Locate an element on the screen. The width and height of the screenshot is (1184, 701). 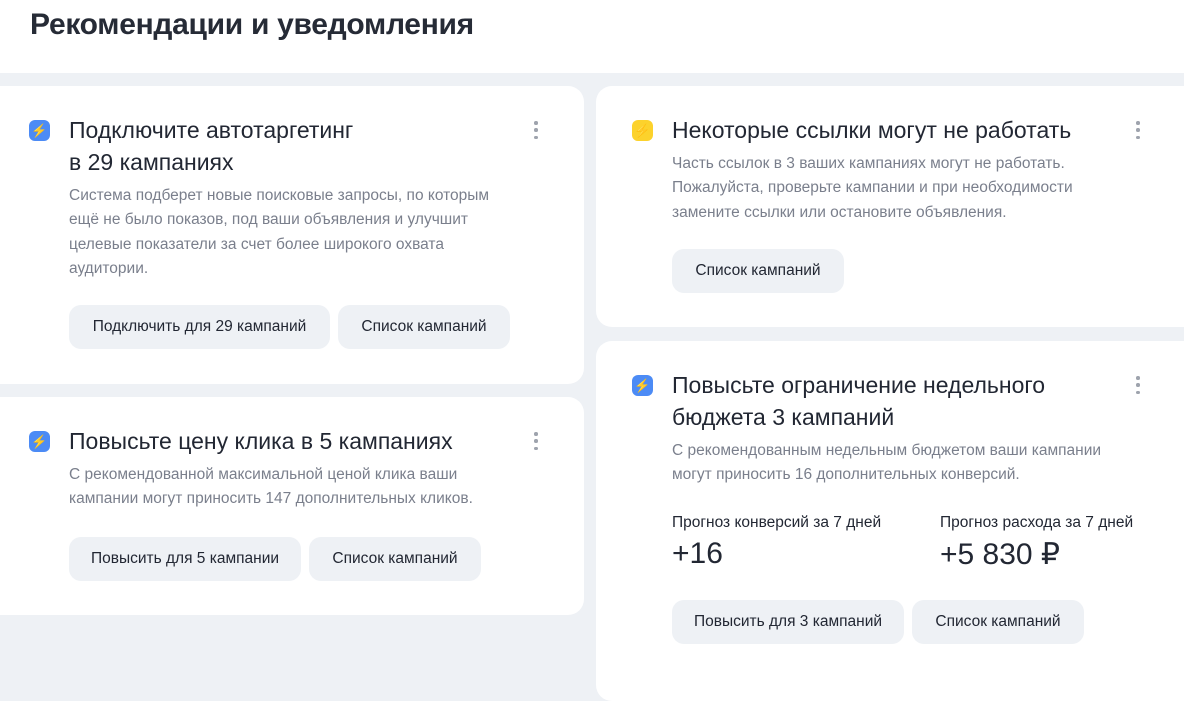
raise-price-button: Повысить для 5 кампании is located at coordinates (185, 559).